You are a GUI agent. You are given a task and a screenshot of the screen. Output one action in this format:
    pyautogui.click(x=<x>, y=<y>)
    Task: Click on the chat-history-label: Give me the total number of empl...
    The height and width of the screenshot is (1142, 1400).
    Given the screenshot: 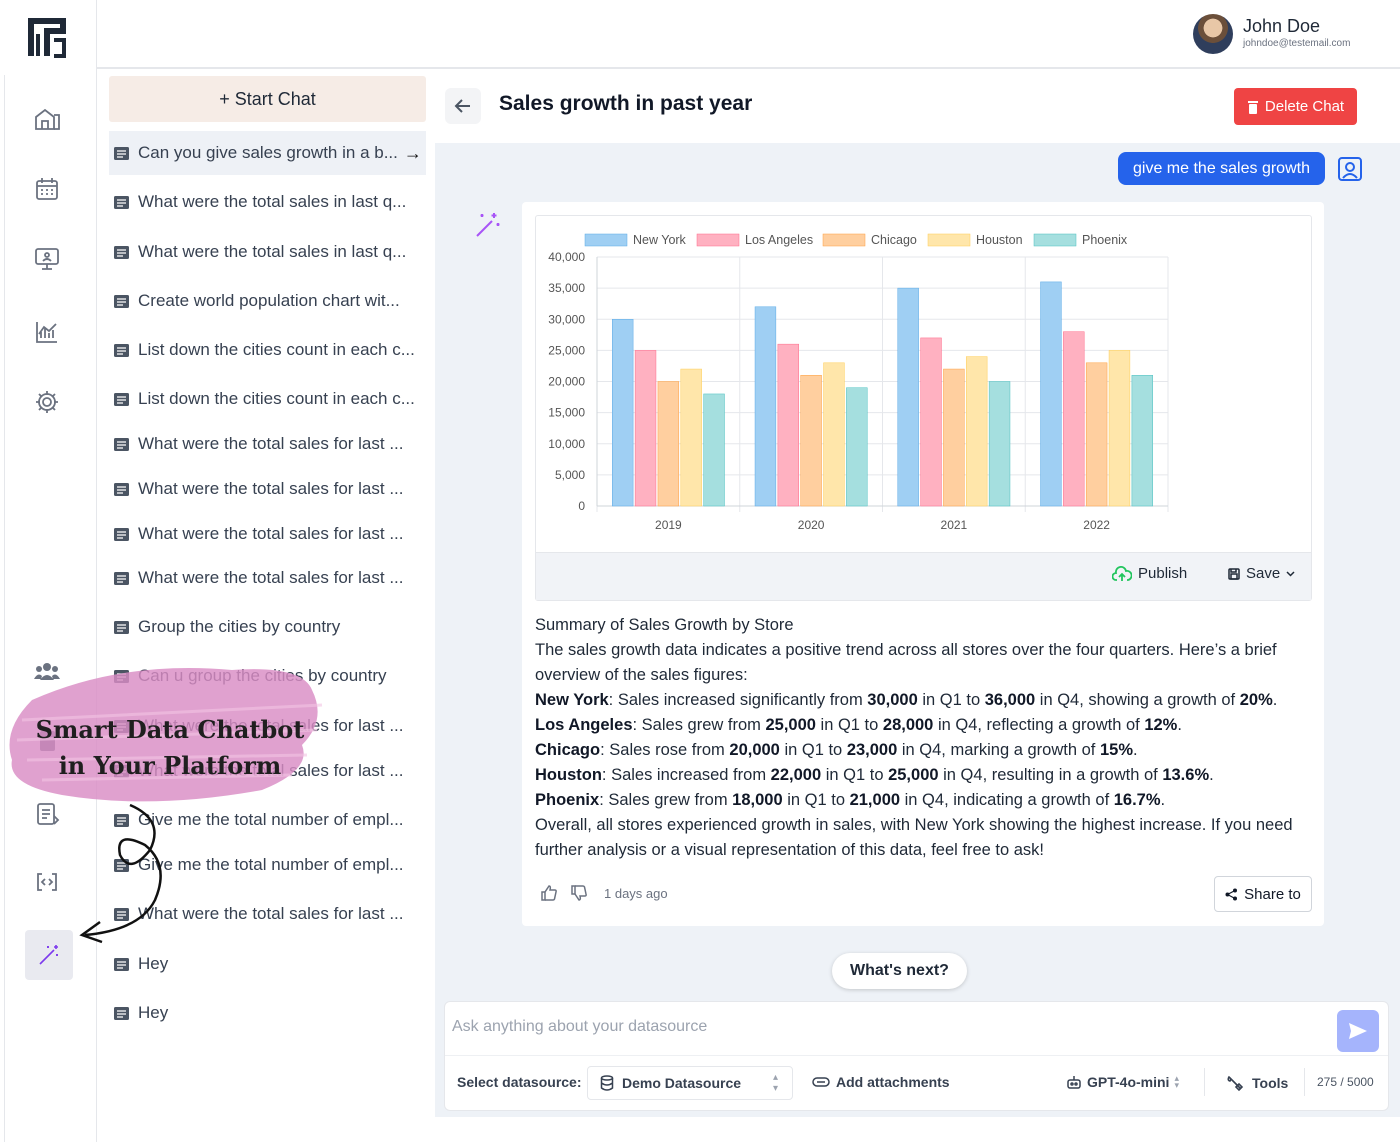 What is the action you would take?
    pyautogui.click(x=271, y=864)
    